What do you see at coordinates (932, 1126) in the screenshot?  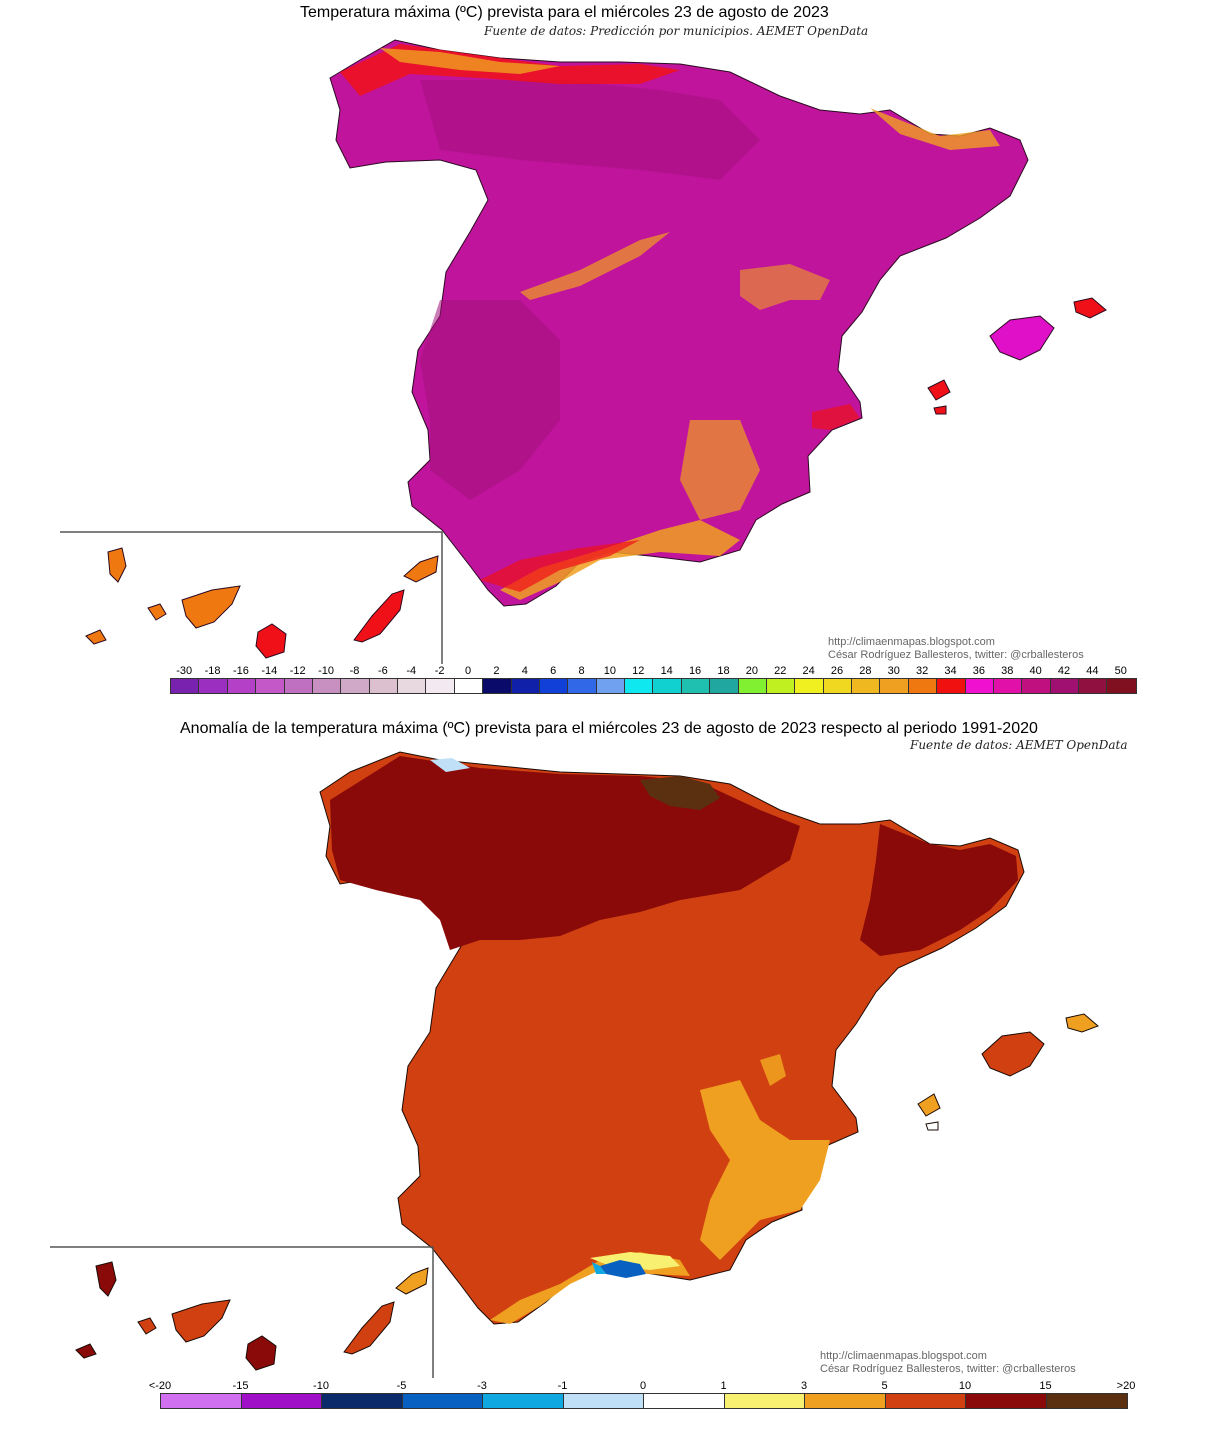 I see `map2-formentera` at bounding box center [932, 1126].